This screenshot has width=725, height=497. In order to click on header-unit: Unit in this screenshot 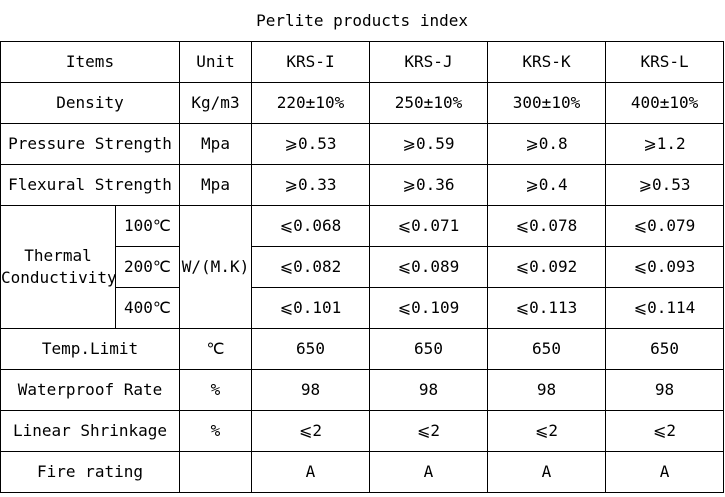, I will do `click(215, 61)`.